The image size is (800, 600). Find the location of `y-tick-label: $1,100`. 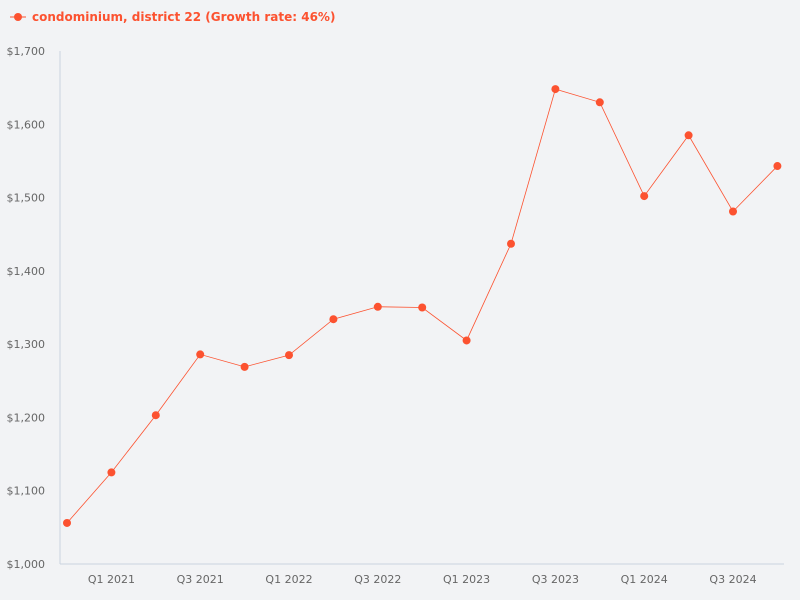

y-tick-label: $1,100 is located at coordinates (26, 491).